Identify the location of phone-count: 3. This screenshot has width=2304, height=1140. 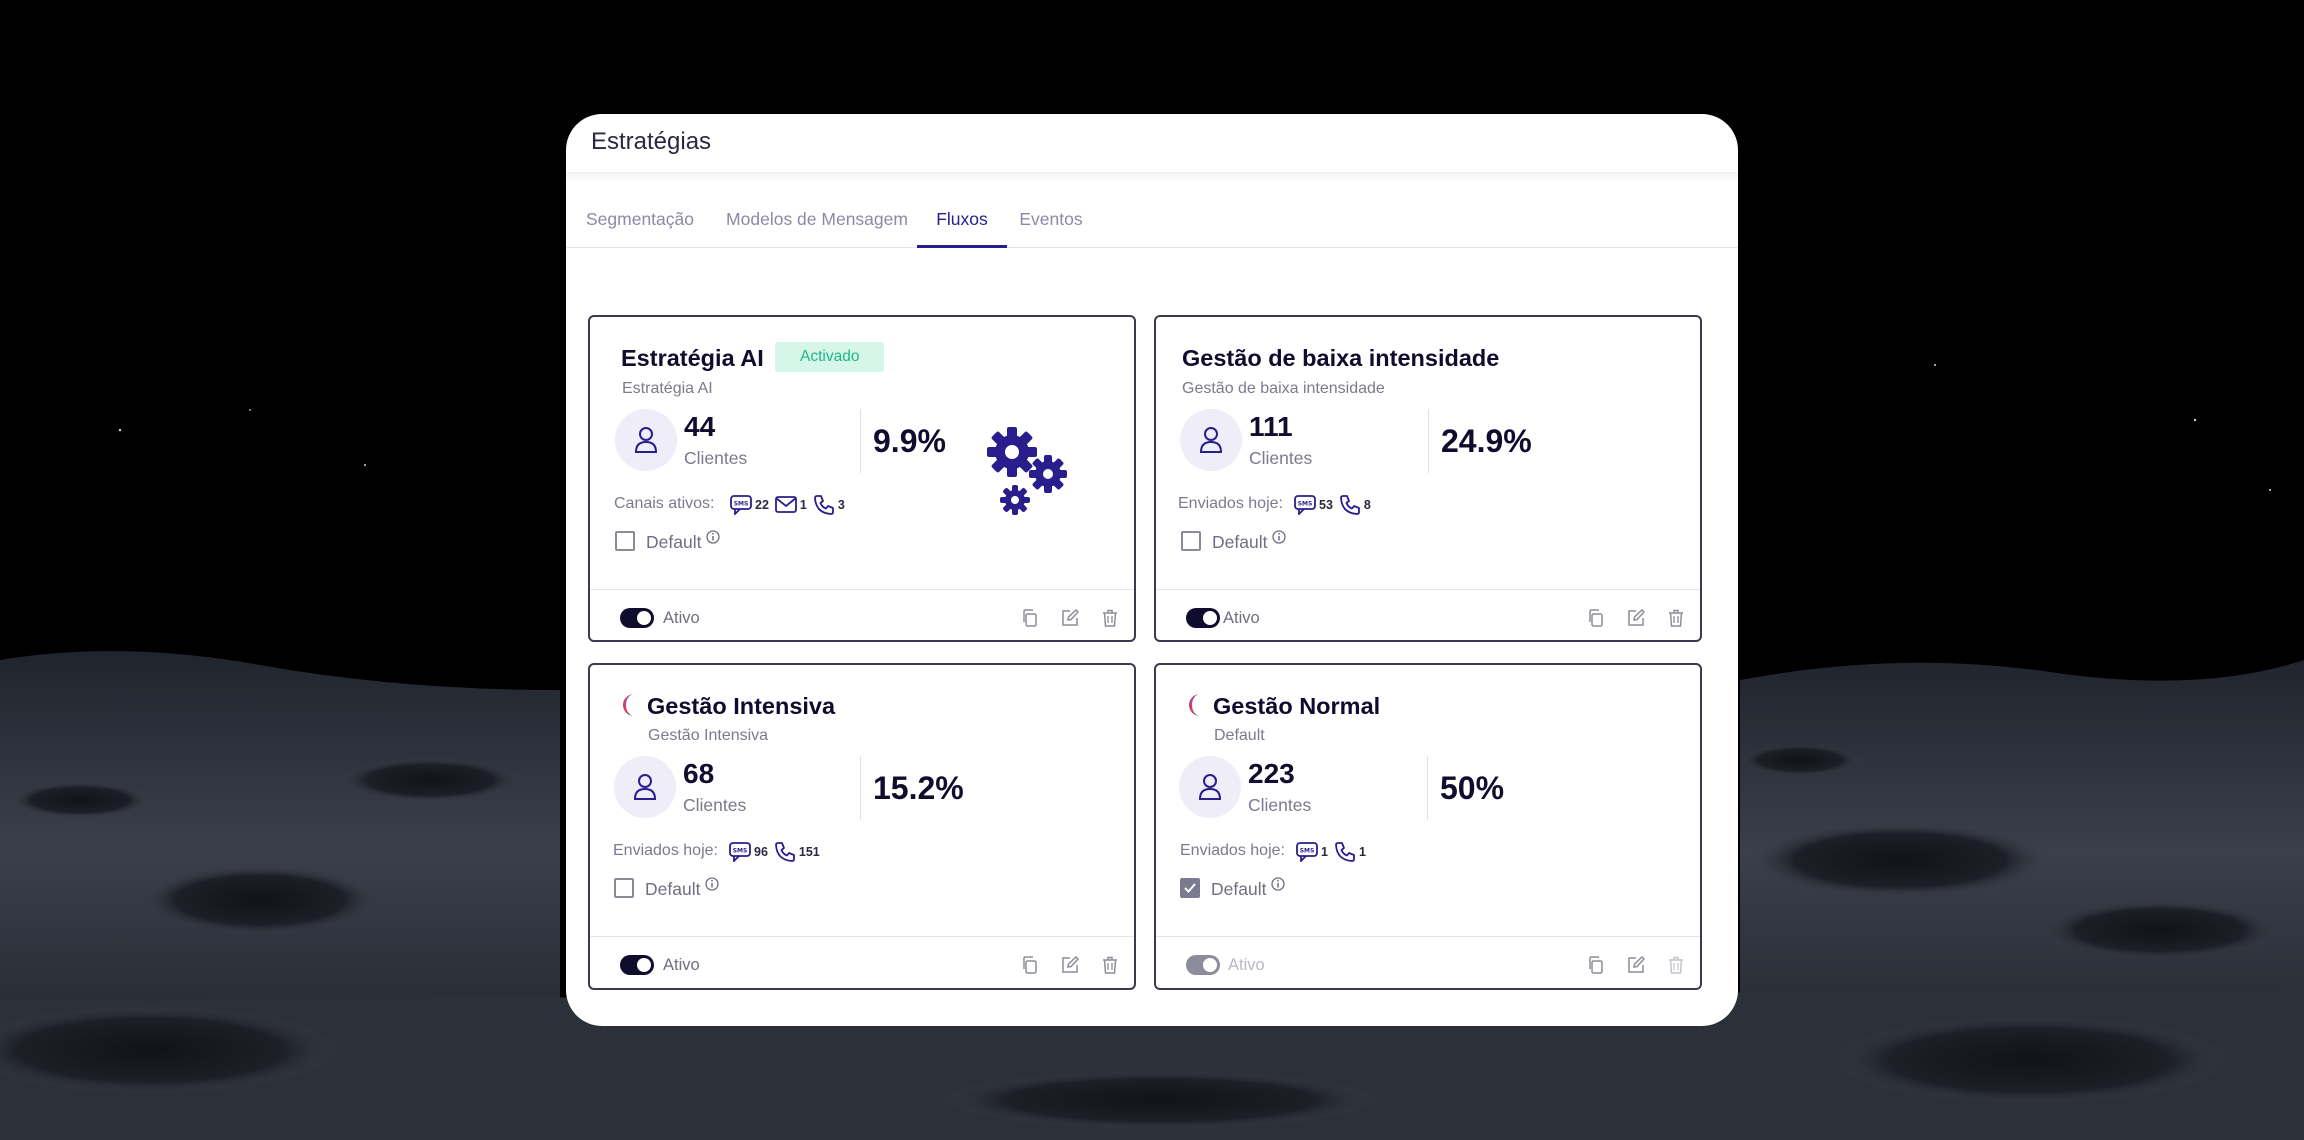
(841, 505).